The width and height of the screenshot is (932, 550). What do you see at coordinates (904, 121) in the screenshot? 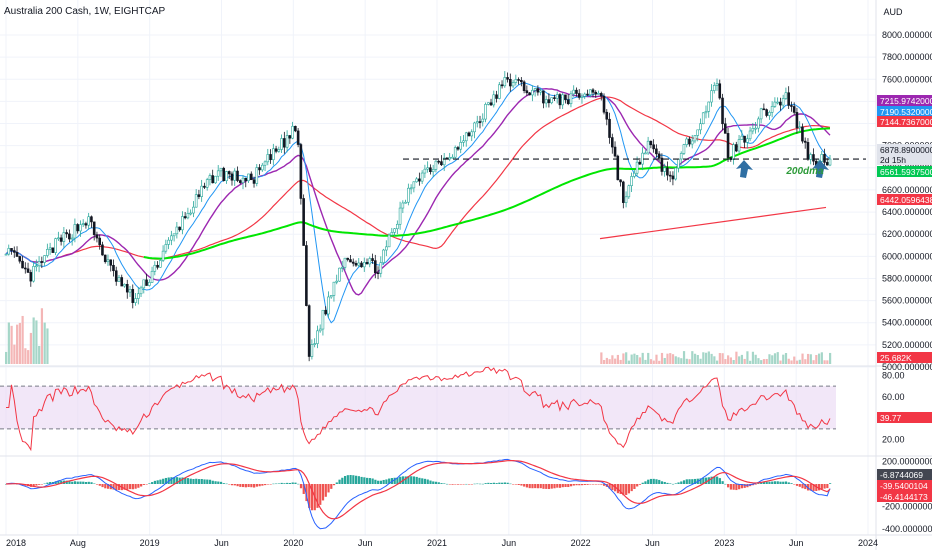
I see `price-badge` at bounding box center [904, 121].